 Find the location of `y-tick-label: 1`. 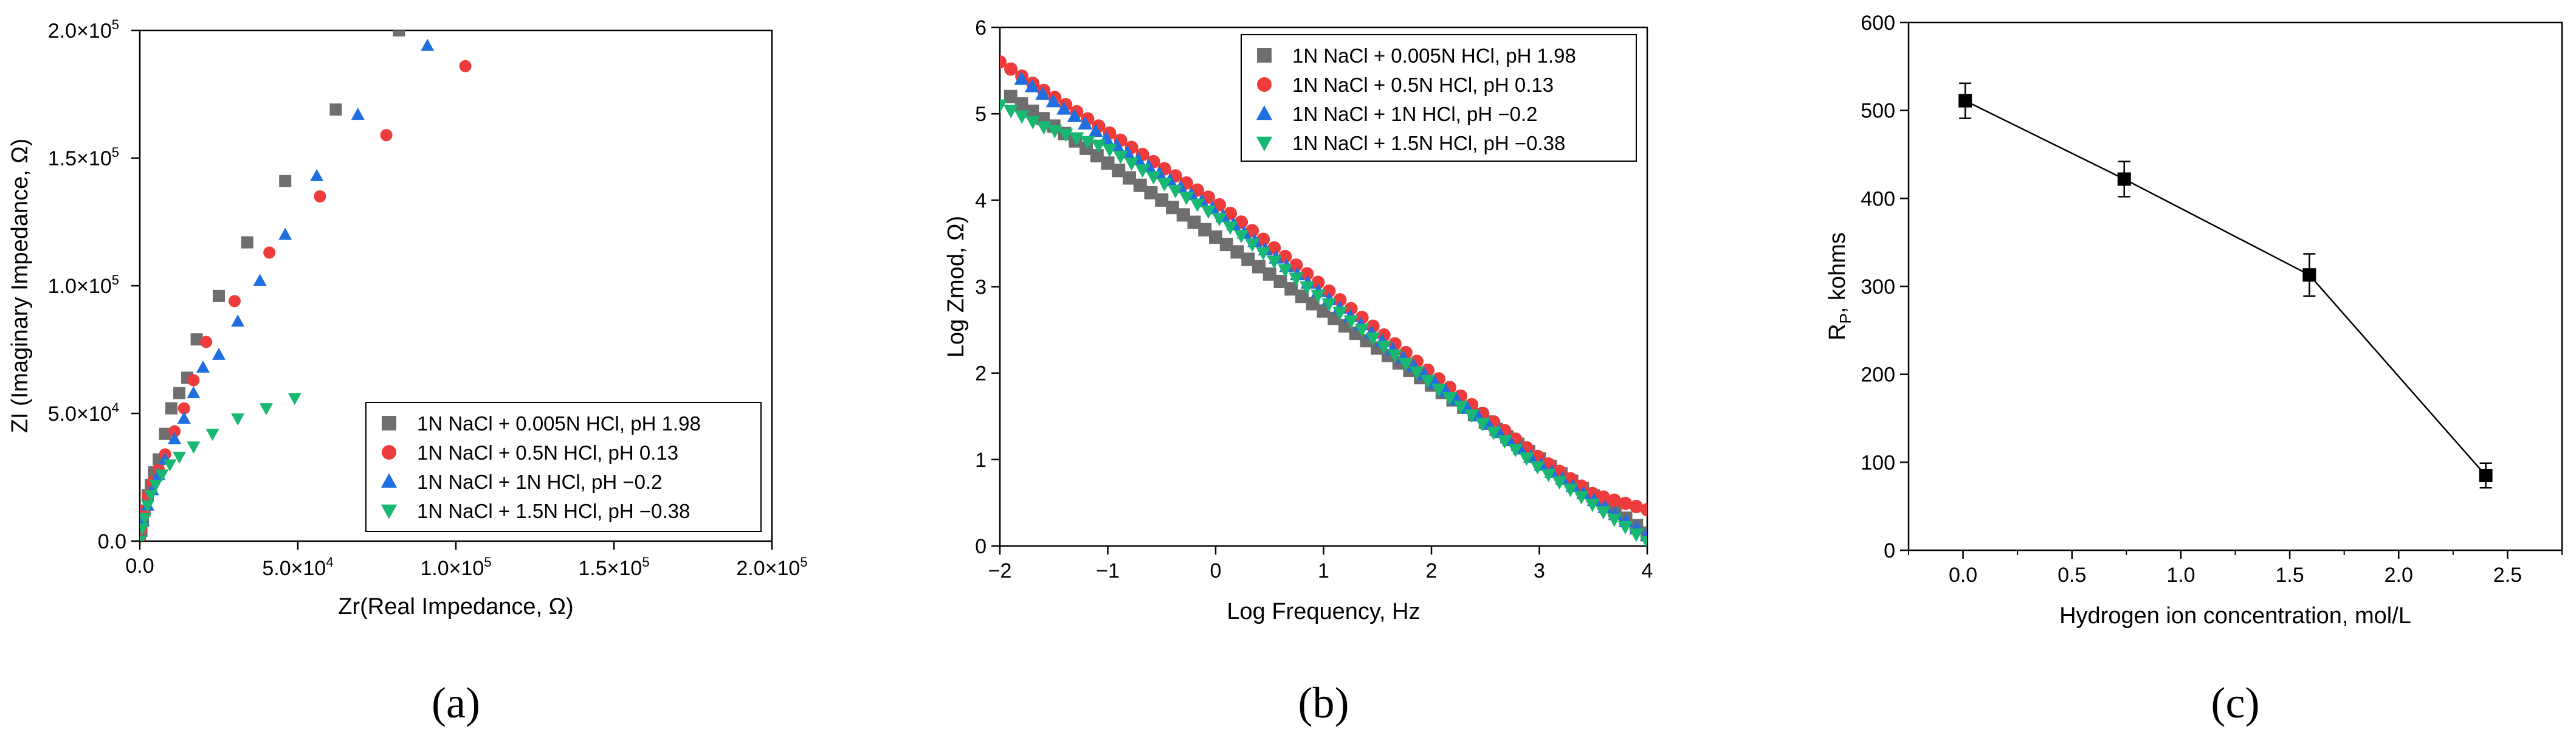

y-tick-label: 1 is located at coordinates (981, 460).